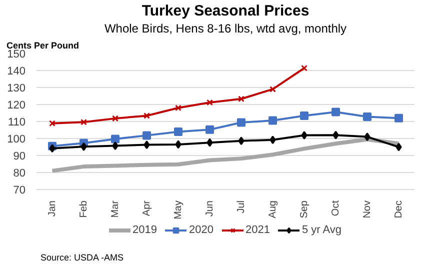  What do you see at coordinates (367, 209) in the screenshot?
I see `x-tick-label: Nov` at bounding box center [367, 209].